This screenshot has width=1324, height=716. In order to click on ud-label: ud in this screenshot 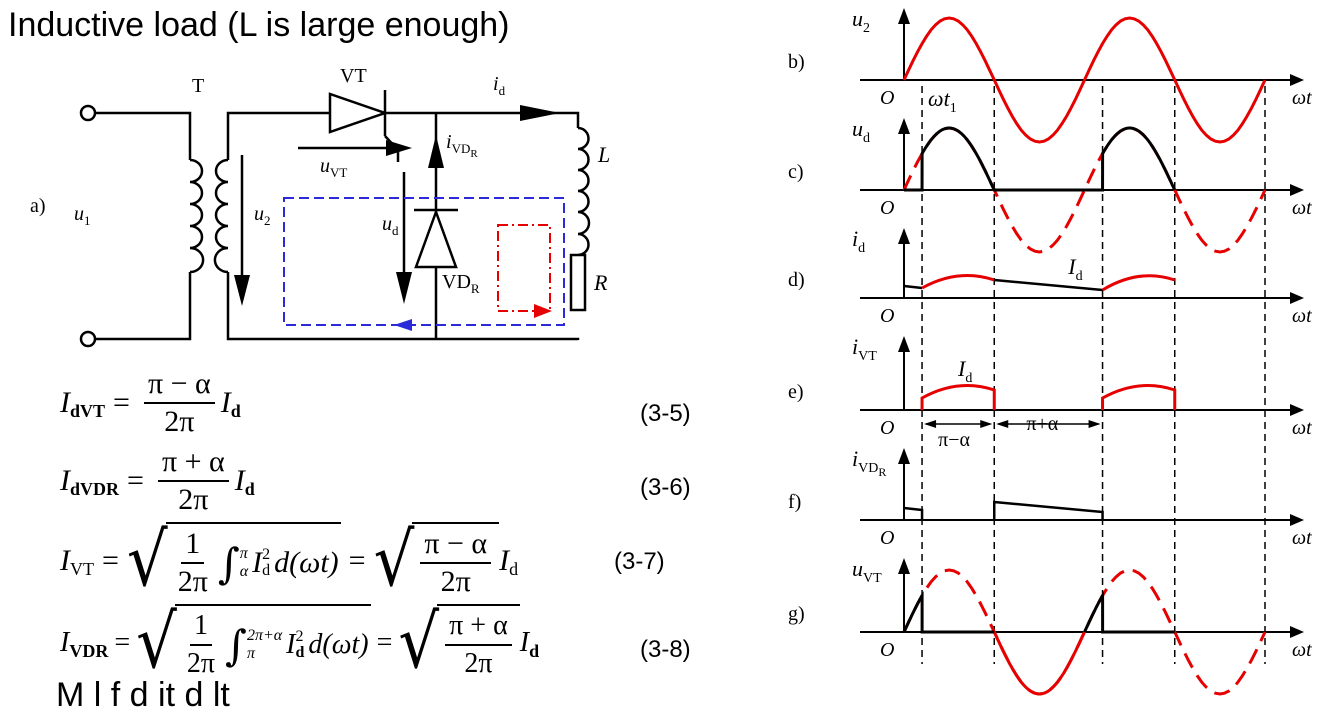, I will do `click(390, 225)`.